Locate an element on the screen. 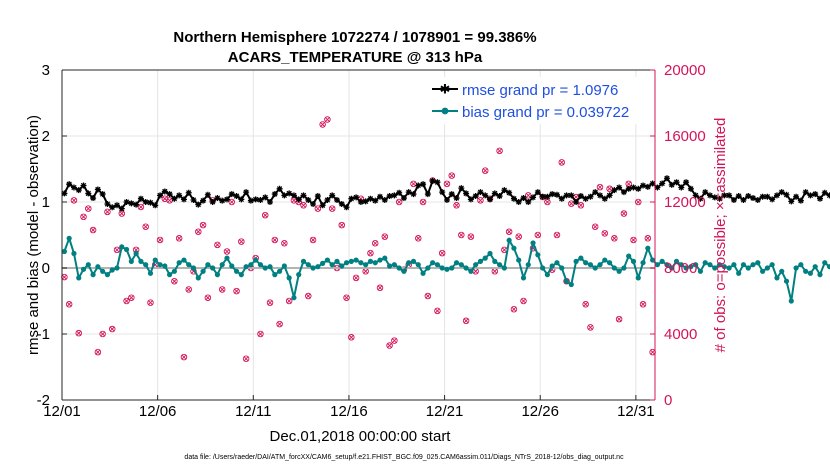  legend-rmse-label: rmse grand pr = 1.0976 is located at coordinates (540, 90).